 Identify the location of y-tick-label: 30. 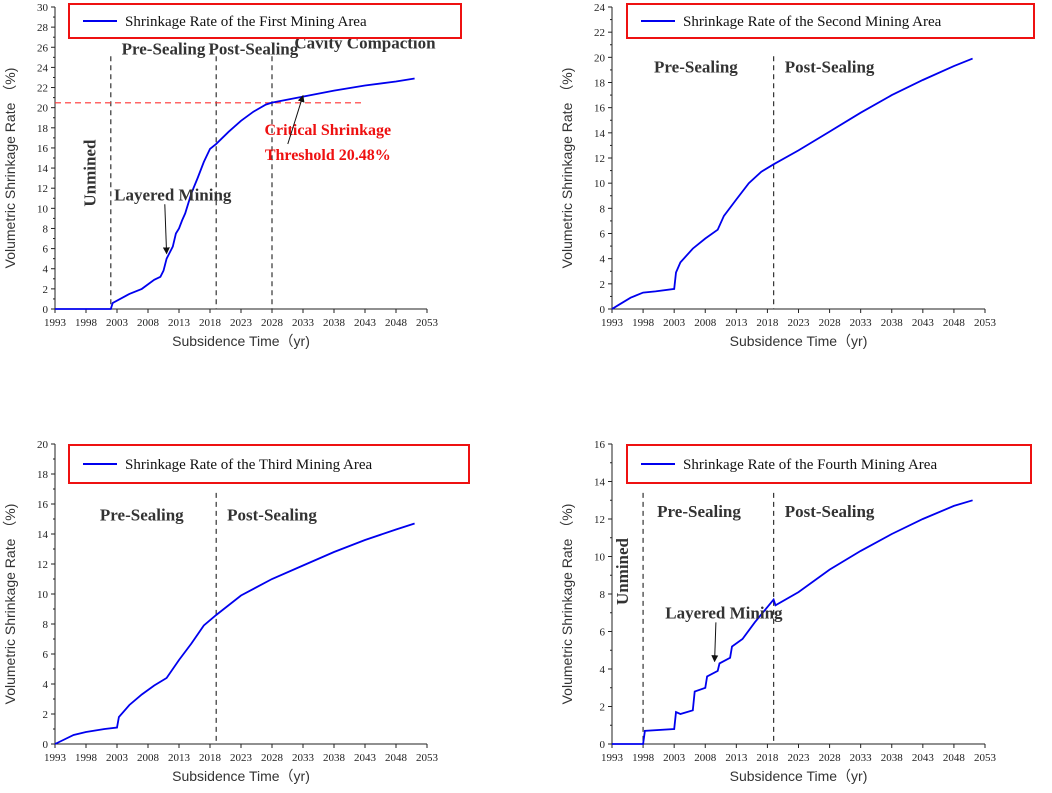
(43, 8).